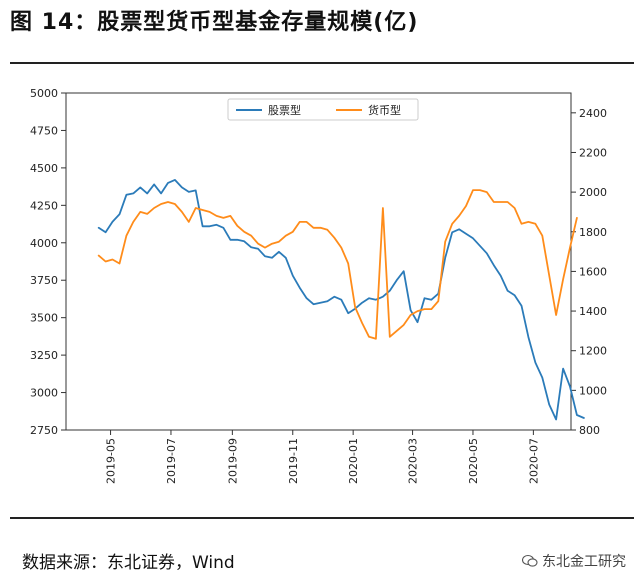 The image size is (644, 576). Describe the element at coordinates (293, 461) in the screenshot. I see `x-tick-label: 2019-11` at that location.